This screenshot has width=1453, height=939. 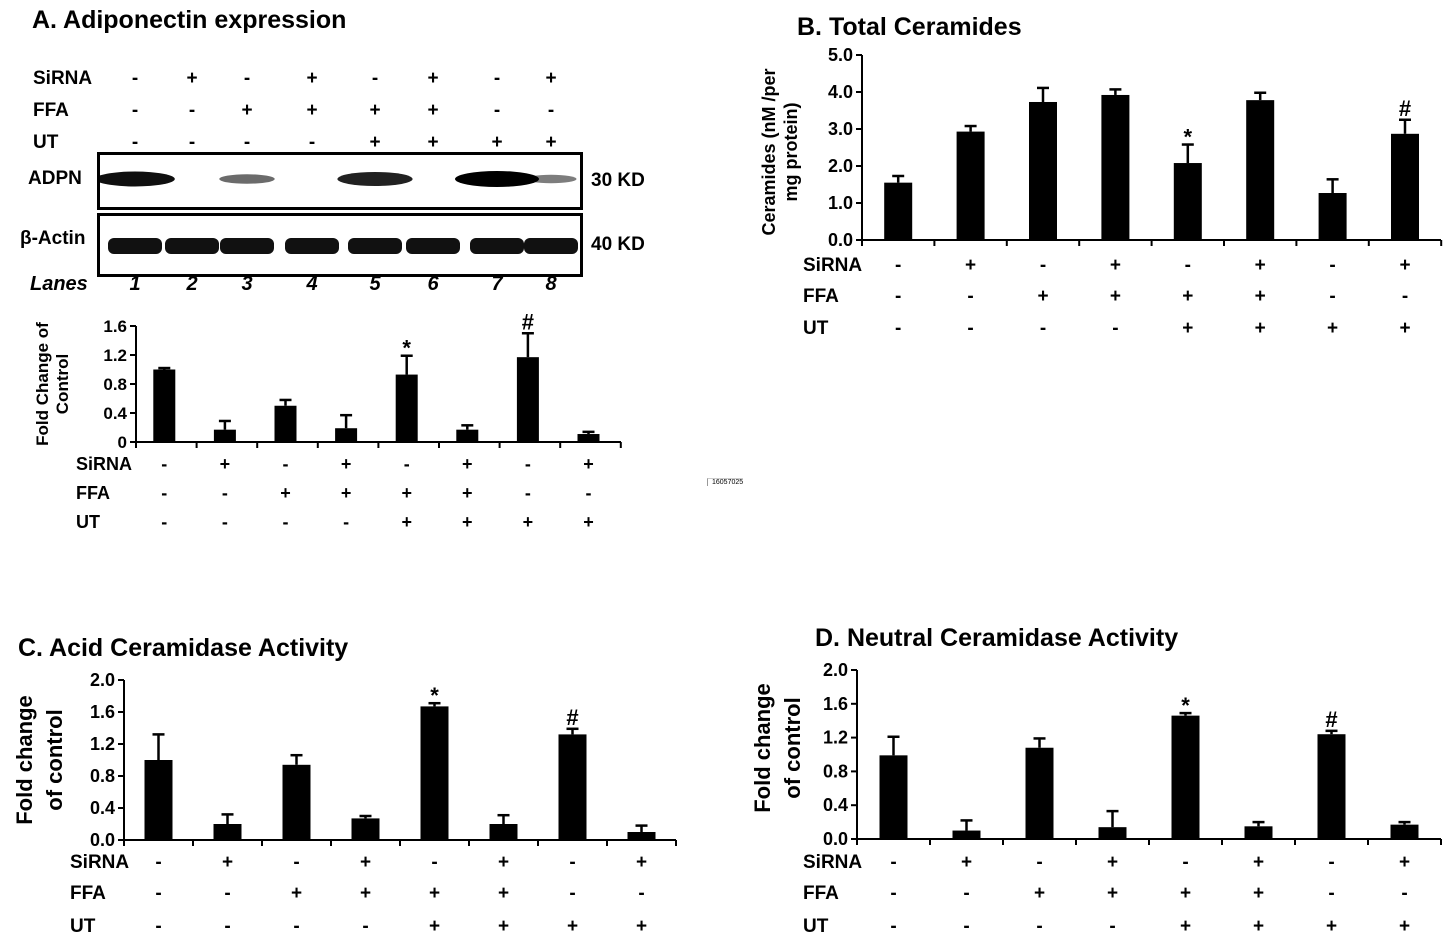 What do you see at coordinates (1404, 926) in the screenshot?
I see `chart-d-sign-ut-8: +` at bounding box center [1404, 926].